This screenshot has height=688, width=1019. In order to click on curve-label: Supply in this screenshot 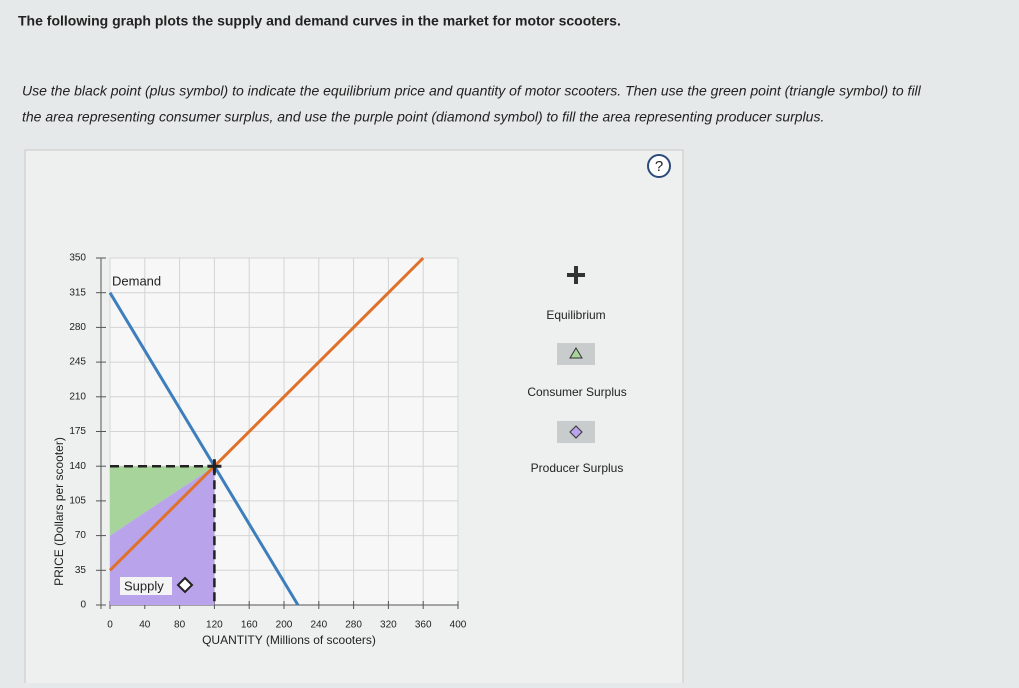, I will do `click(144, 585)`.